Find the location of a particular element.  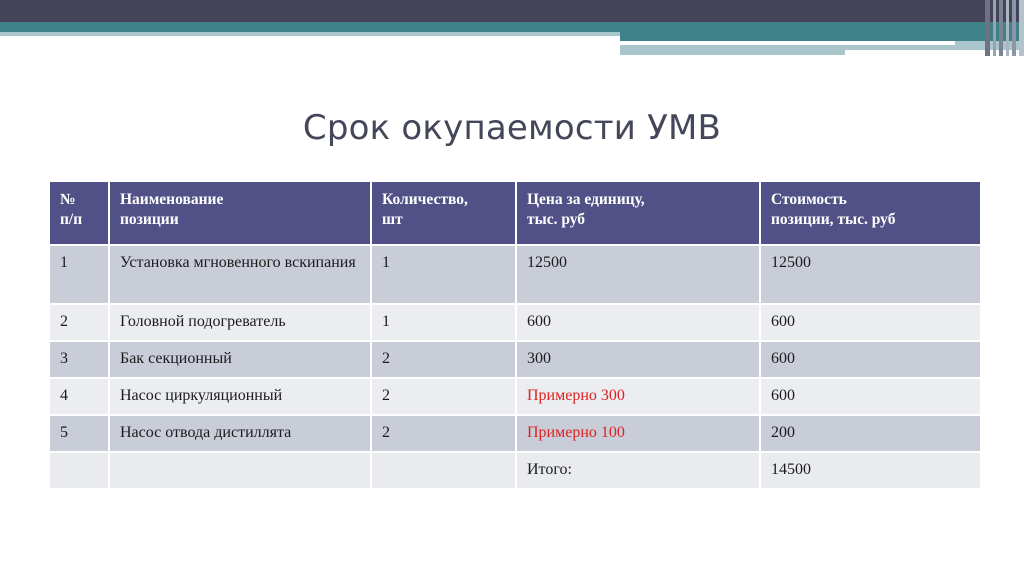

cell-total: 12500 is located at coordinates (870, 274).